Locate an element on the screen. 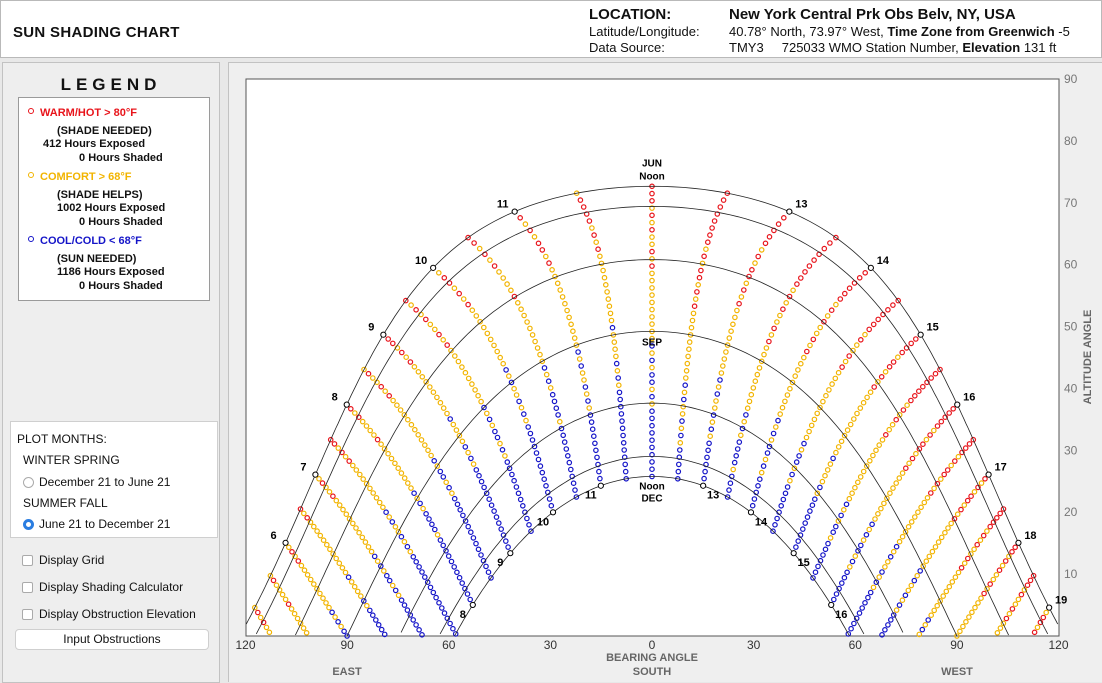 The image size is (1102, 683). legend-comfort-label: COMFORT > 68°F is located at coordinates (80, 177).